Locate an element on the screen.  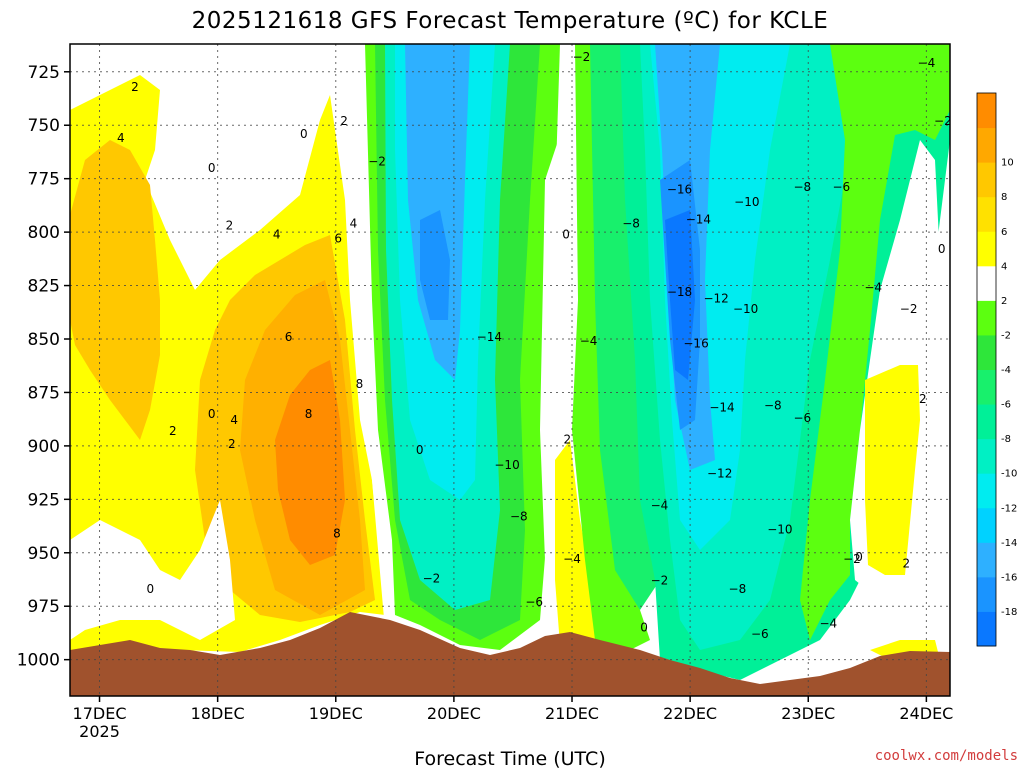
colorbar-tick-label: -18 is located at coordinates (1009, 612).